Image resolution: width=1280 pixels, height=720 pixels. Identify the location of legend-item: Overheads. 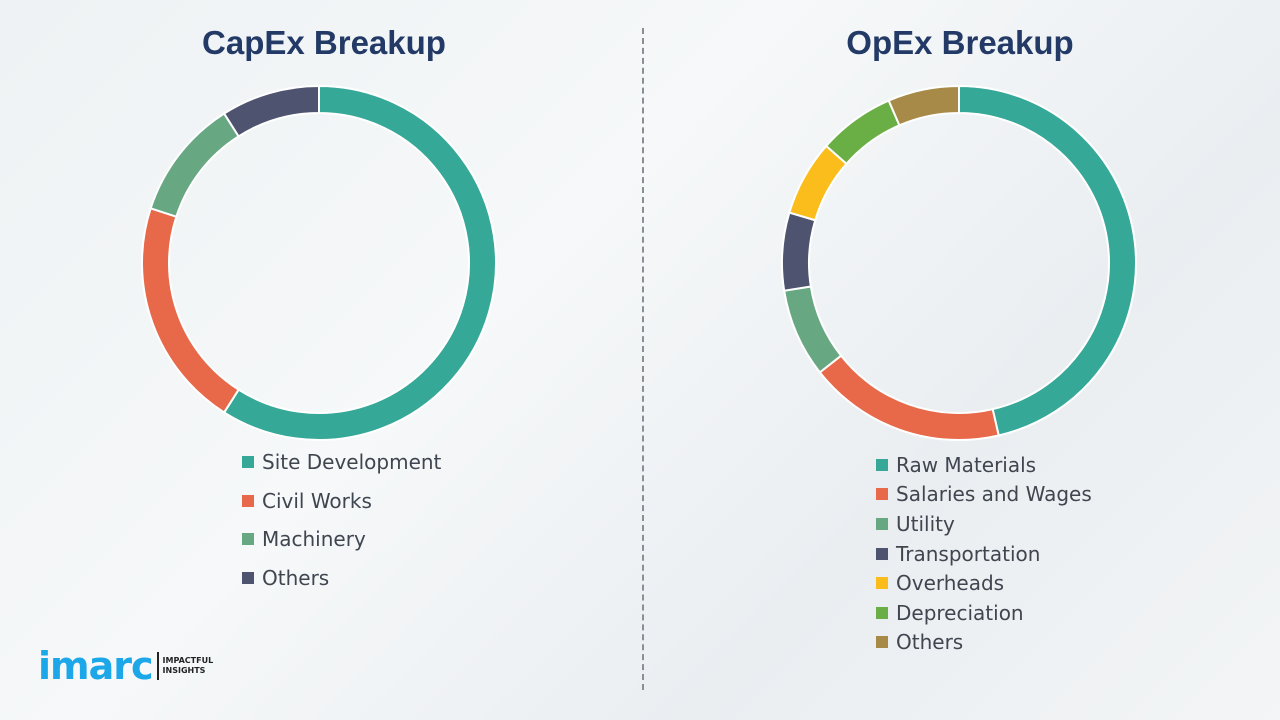
(984, 583).